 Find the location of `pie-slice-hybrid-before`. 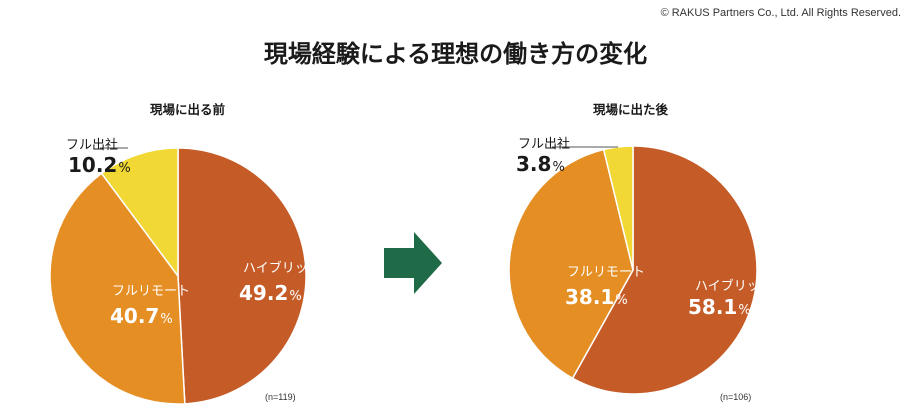

pie-slice-hybrid-before is located at coordinates (242, 276).